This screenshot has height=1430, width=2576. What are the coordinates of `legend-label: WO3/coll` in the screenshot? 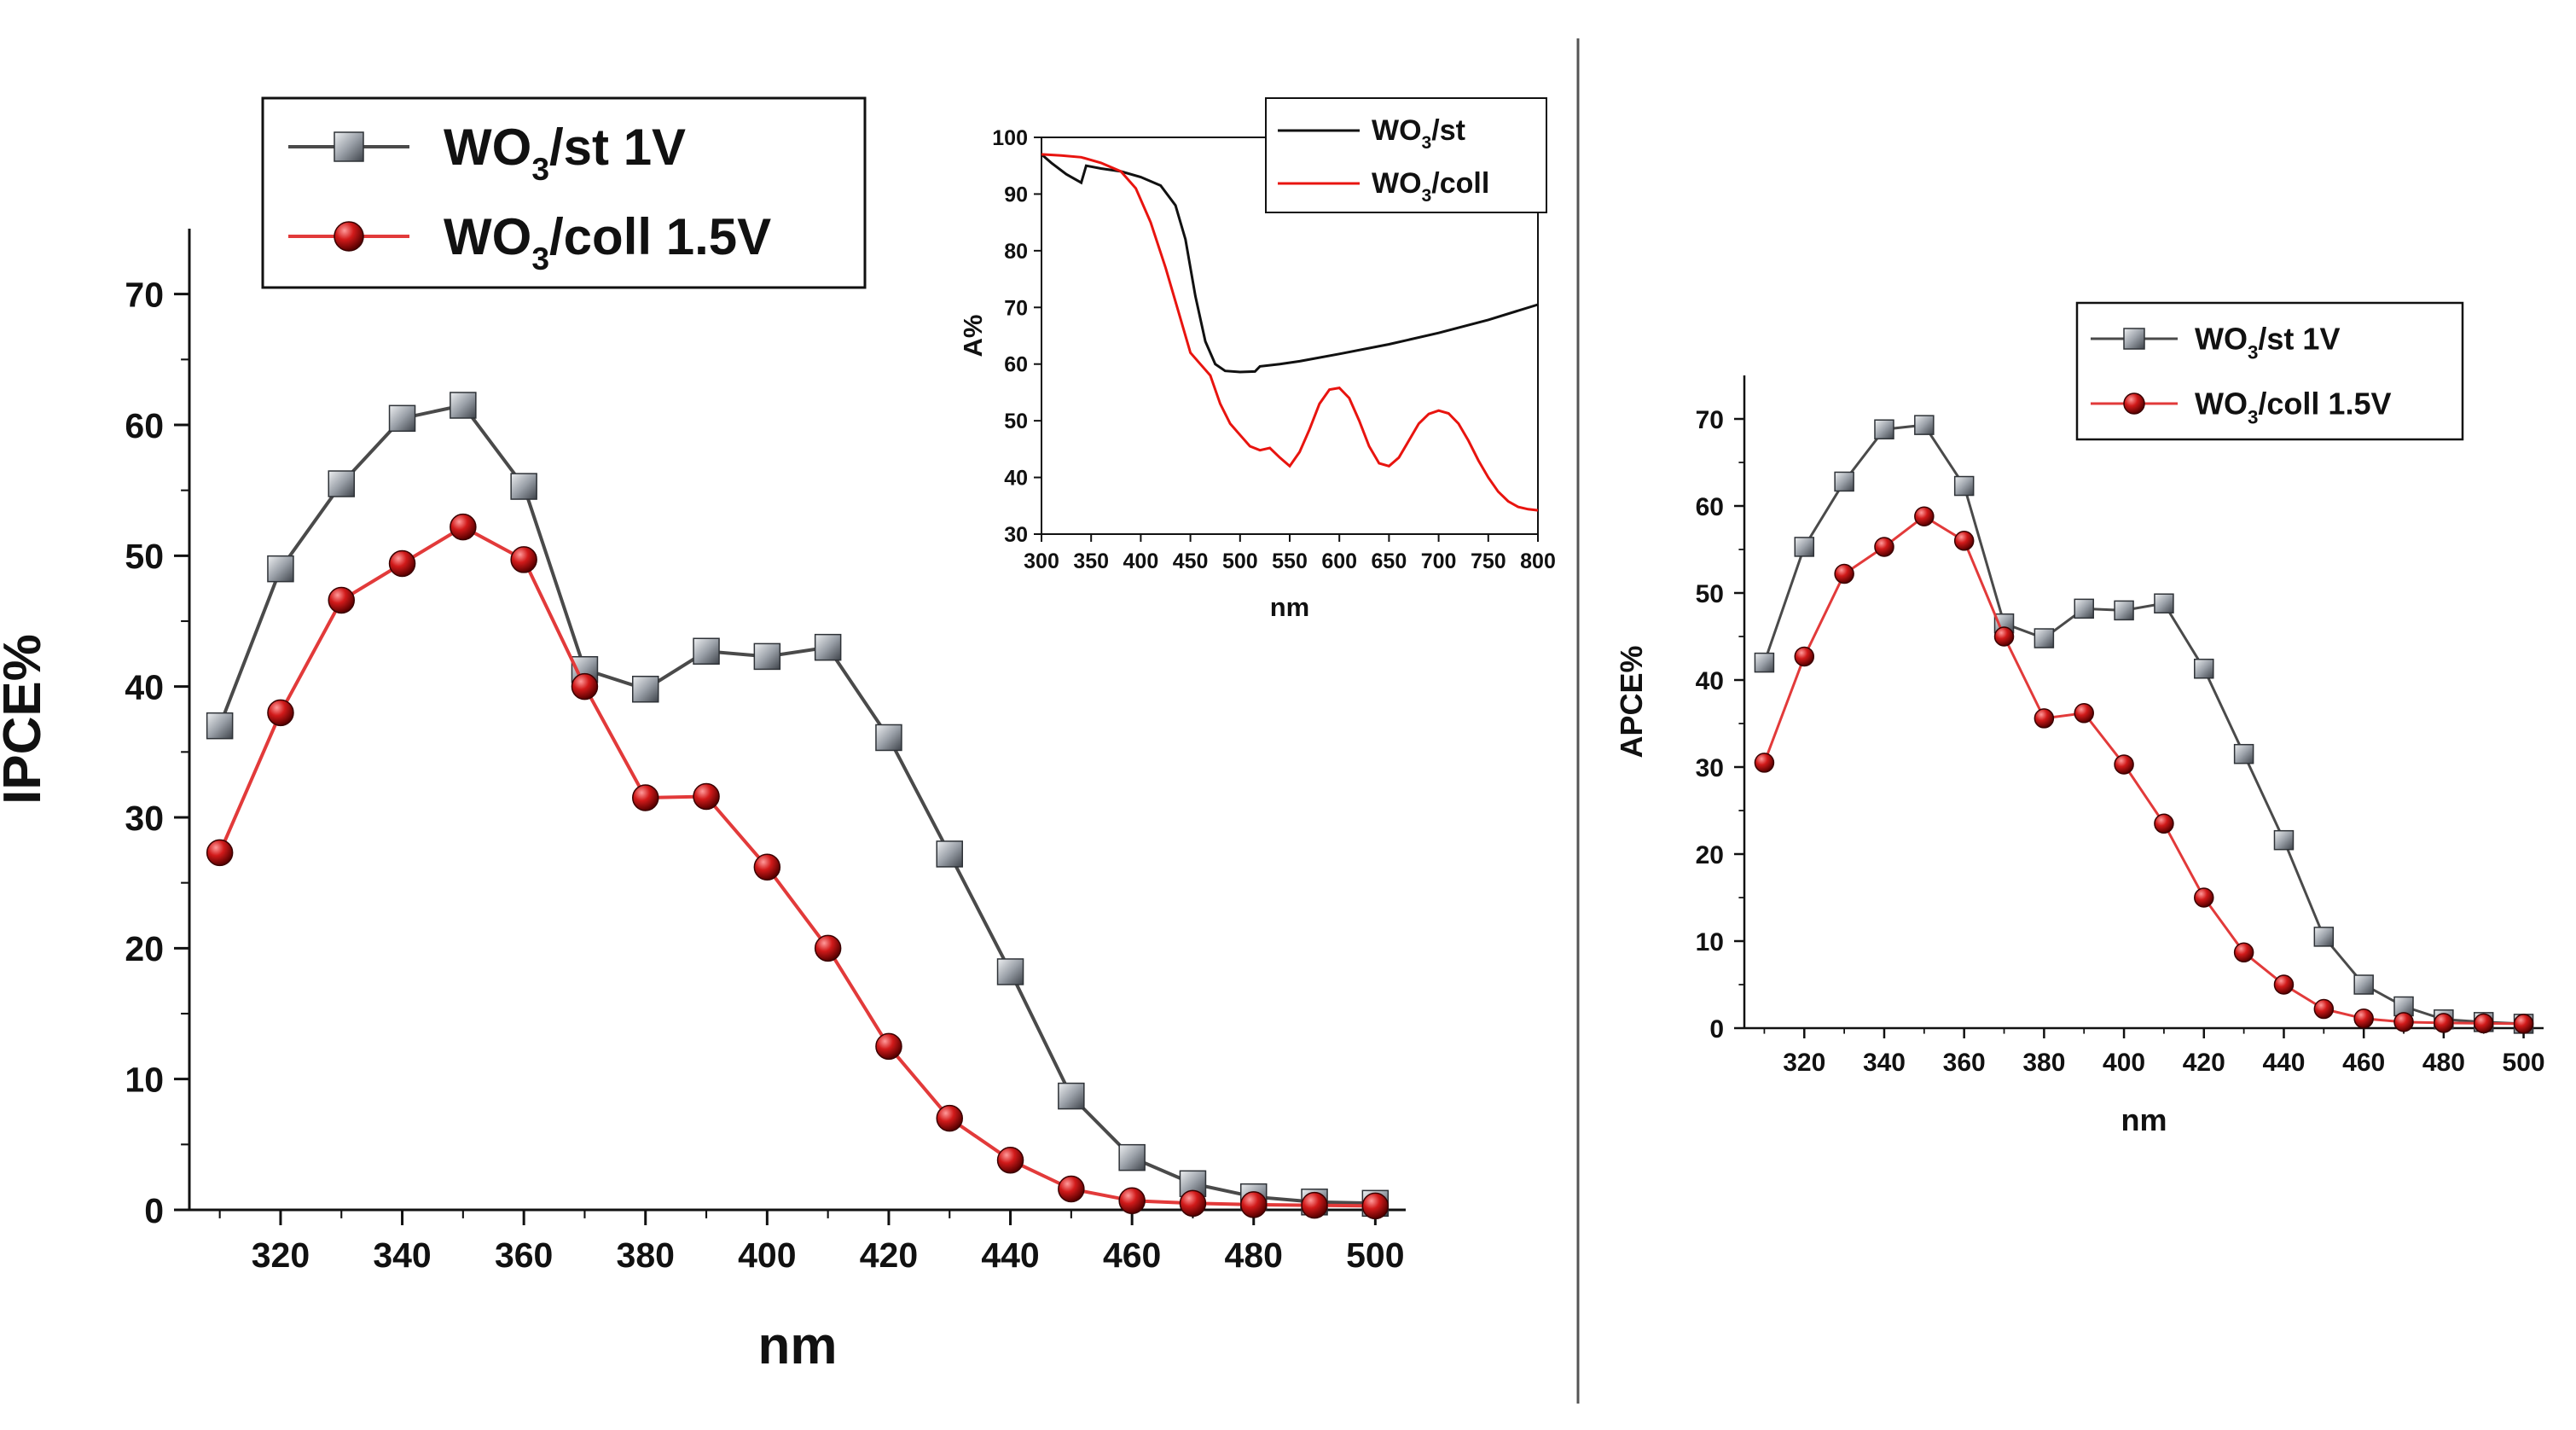 It's located at (1430, 186).